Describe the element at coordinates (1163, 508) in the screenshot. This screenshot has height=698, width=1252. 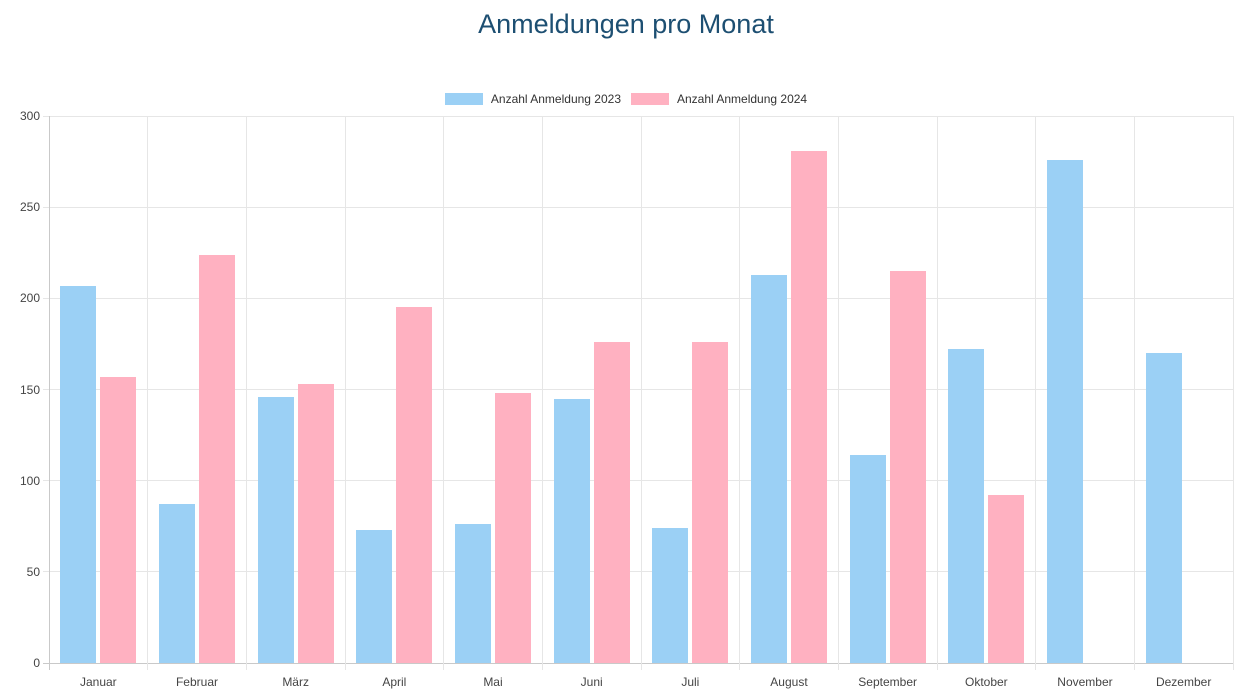
I see `bar-2023-dezember` at that location.